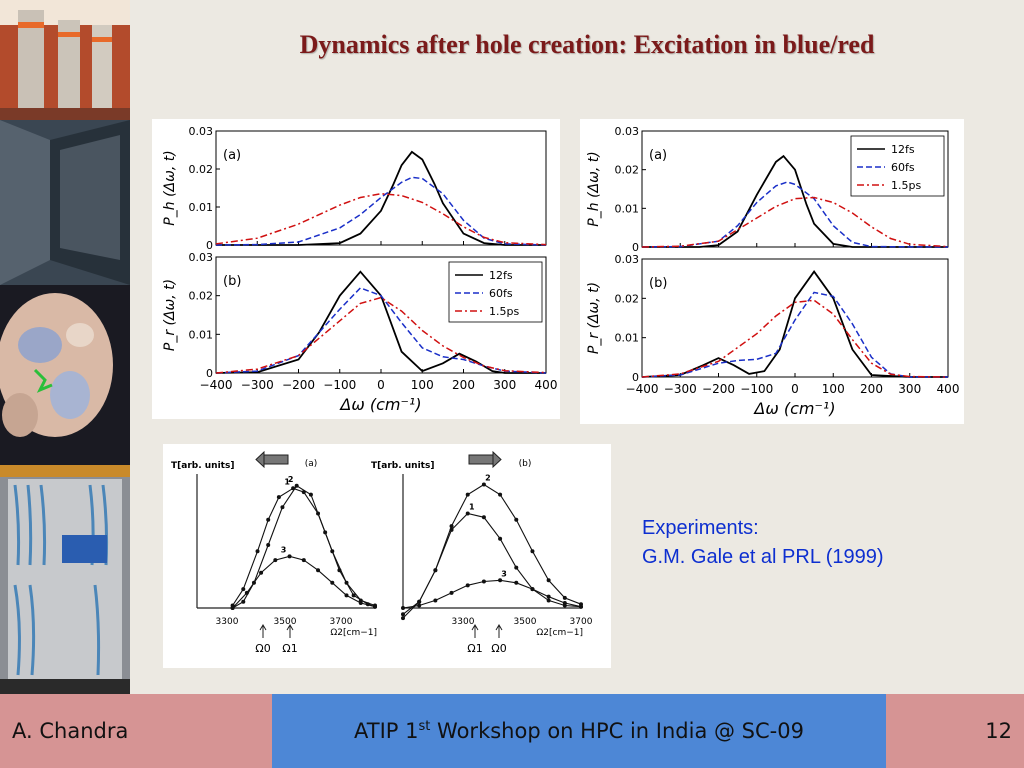 This screenshot has width=1024, height=768. What do you see at coordinates (289, 648) in the screenshot?
I see `exp-marker-Ω1: Ω1` at bounding box center [289, 648].